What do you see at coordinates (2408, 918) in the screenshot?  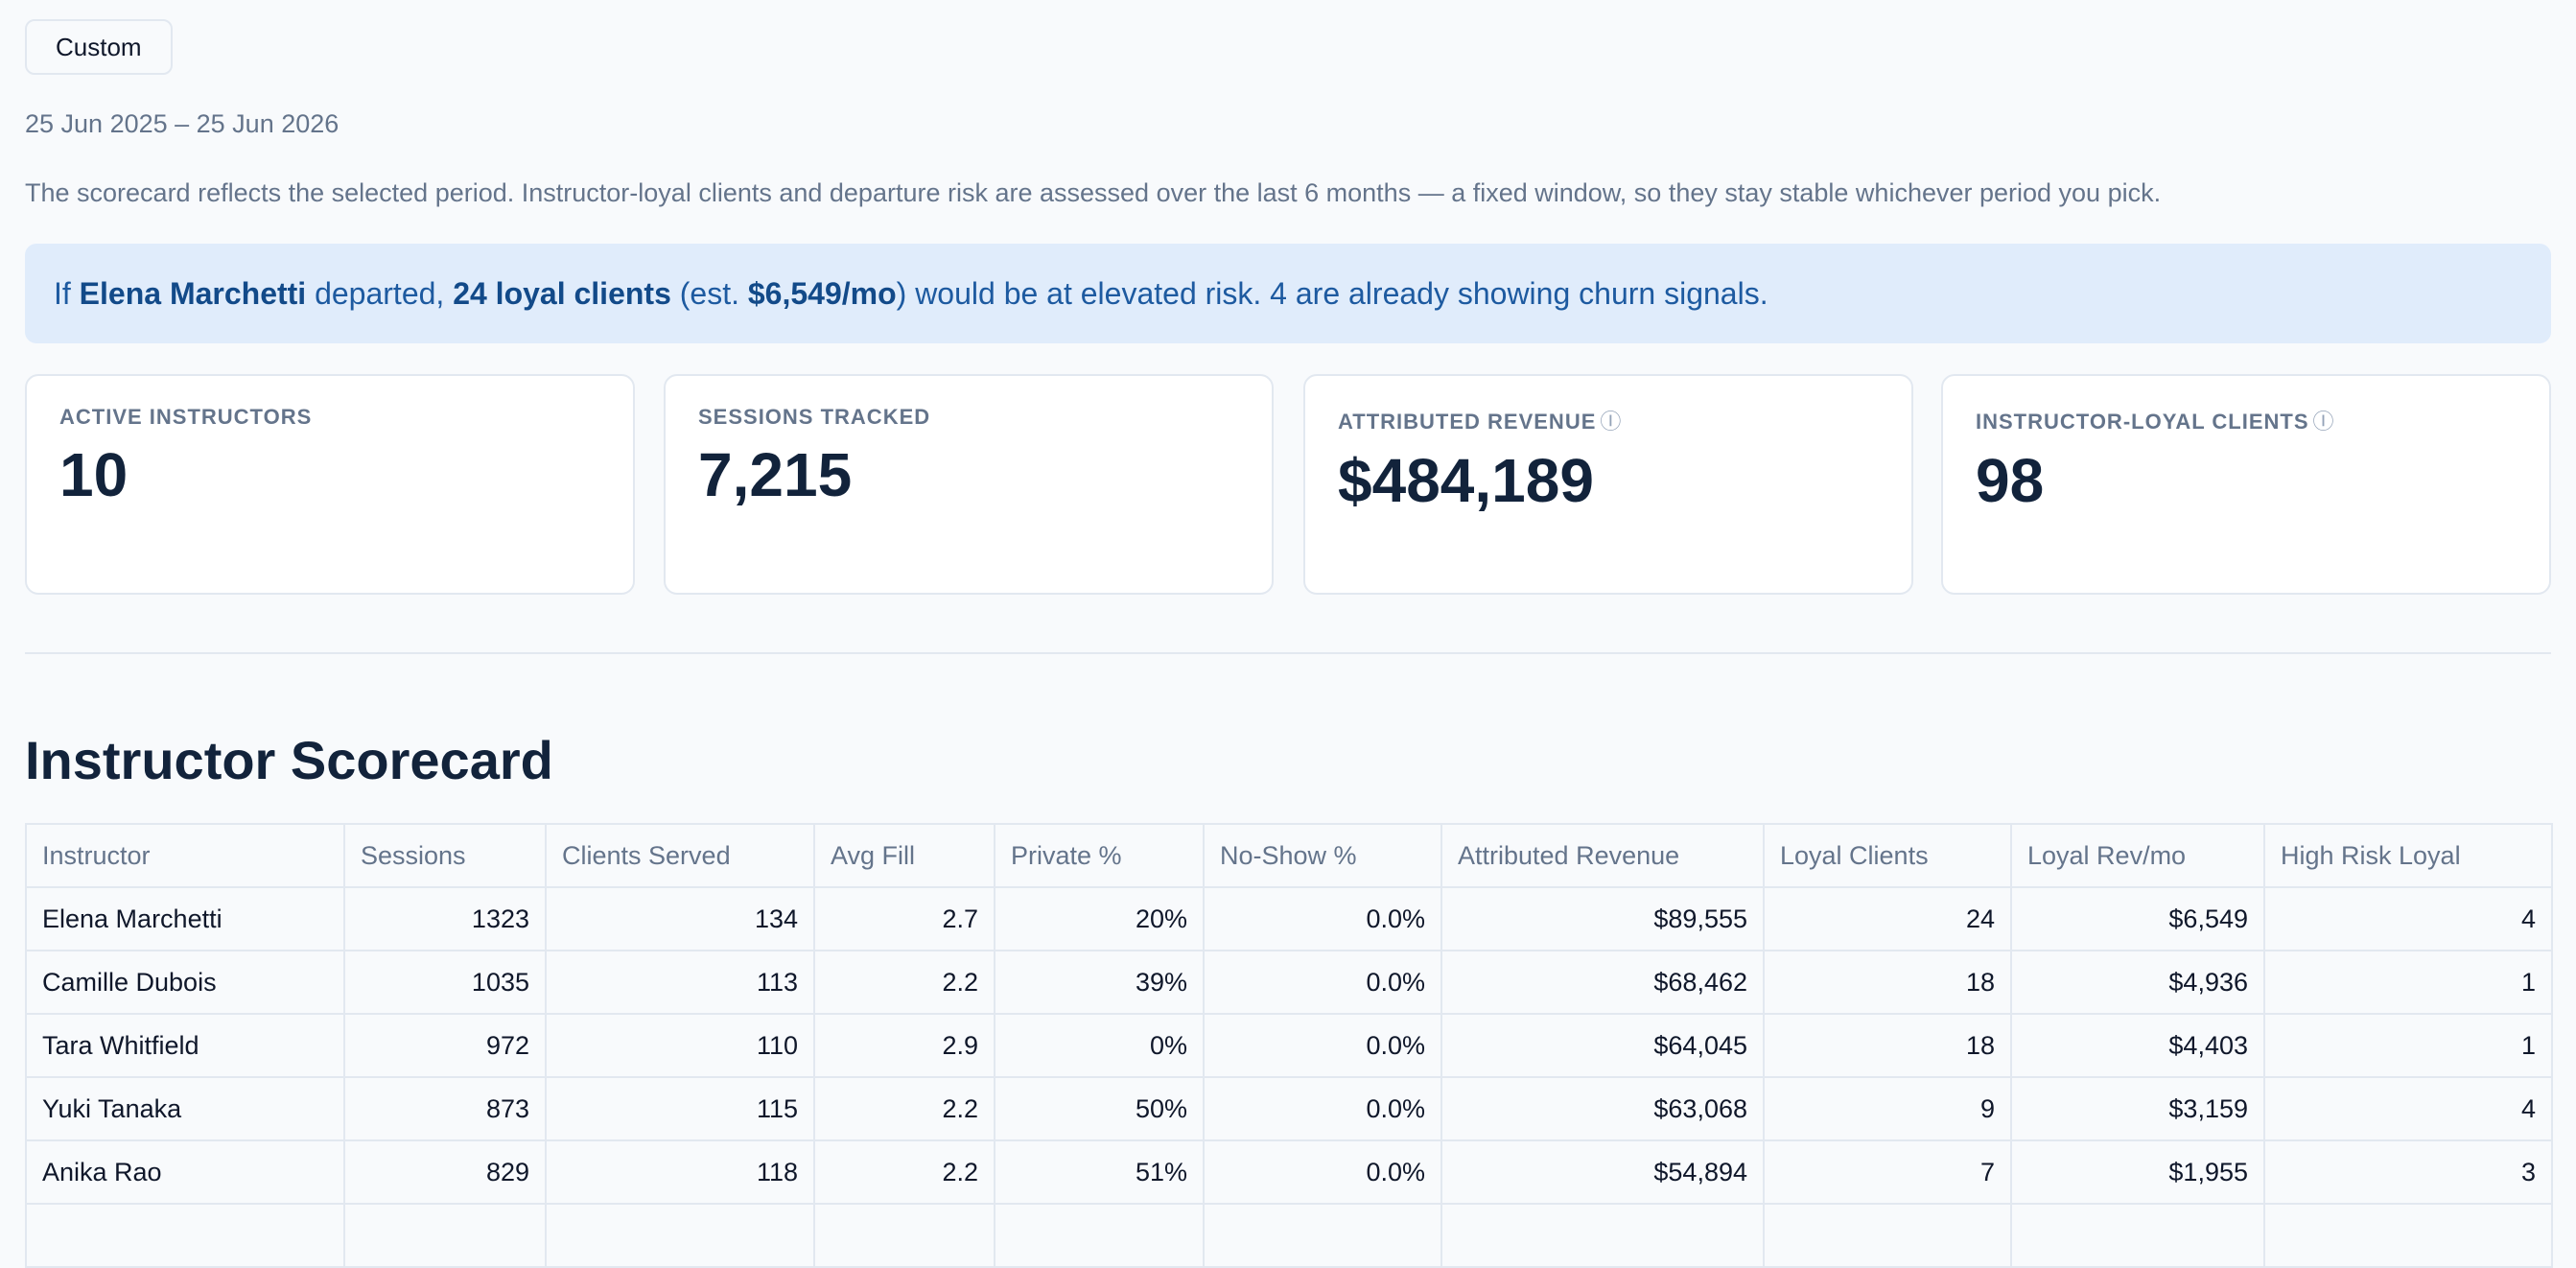 I see `table-cell: 4` at bounding box center [2408, 918].